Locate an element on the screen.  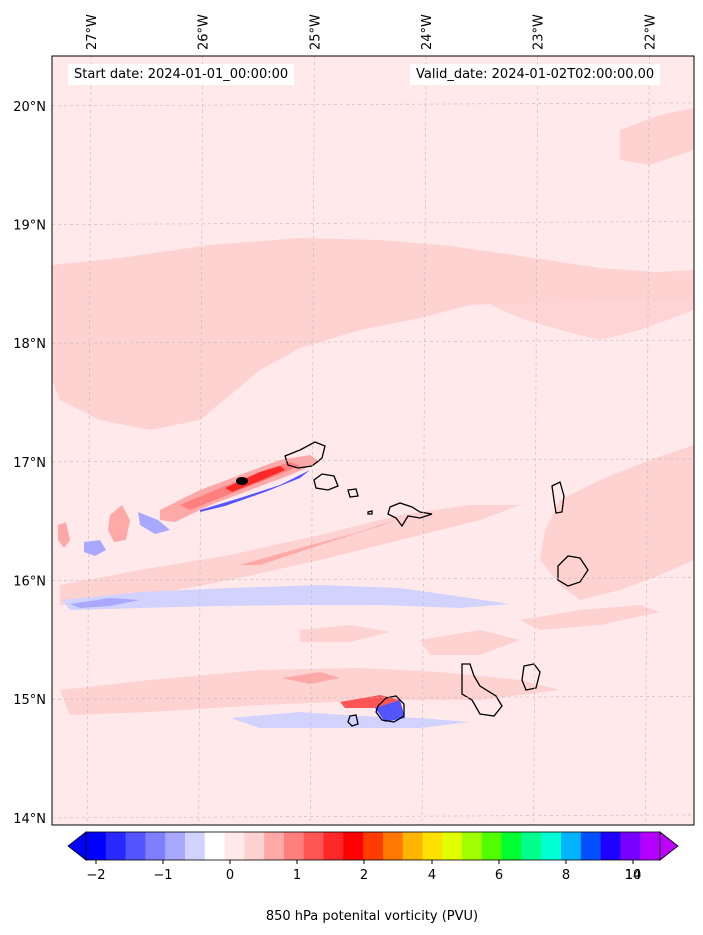
longitude-label: 26°W is located at coordinates (204, 32).